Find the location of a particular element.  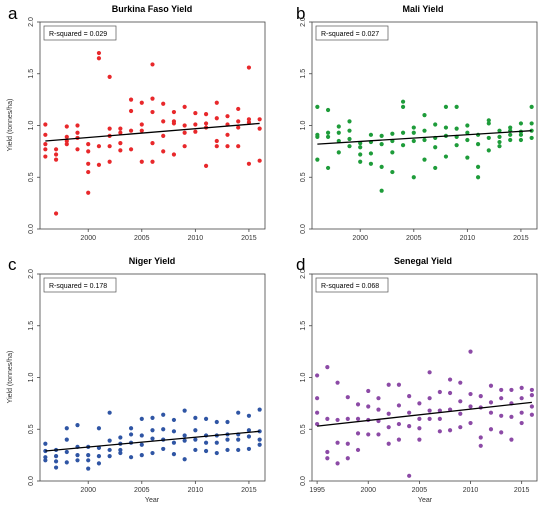

r-squared-label: R-squared = 0.029 is located at coordinates (78, 34).